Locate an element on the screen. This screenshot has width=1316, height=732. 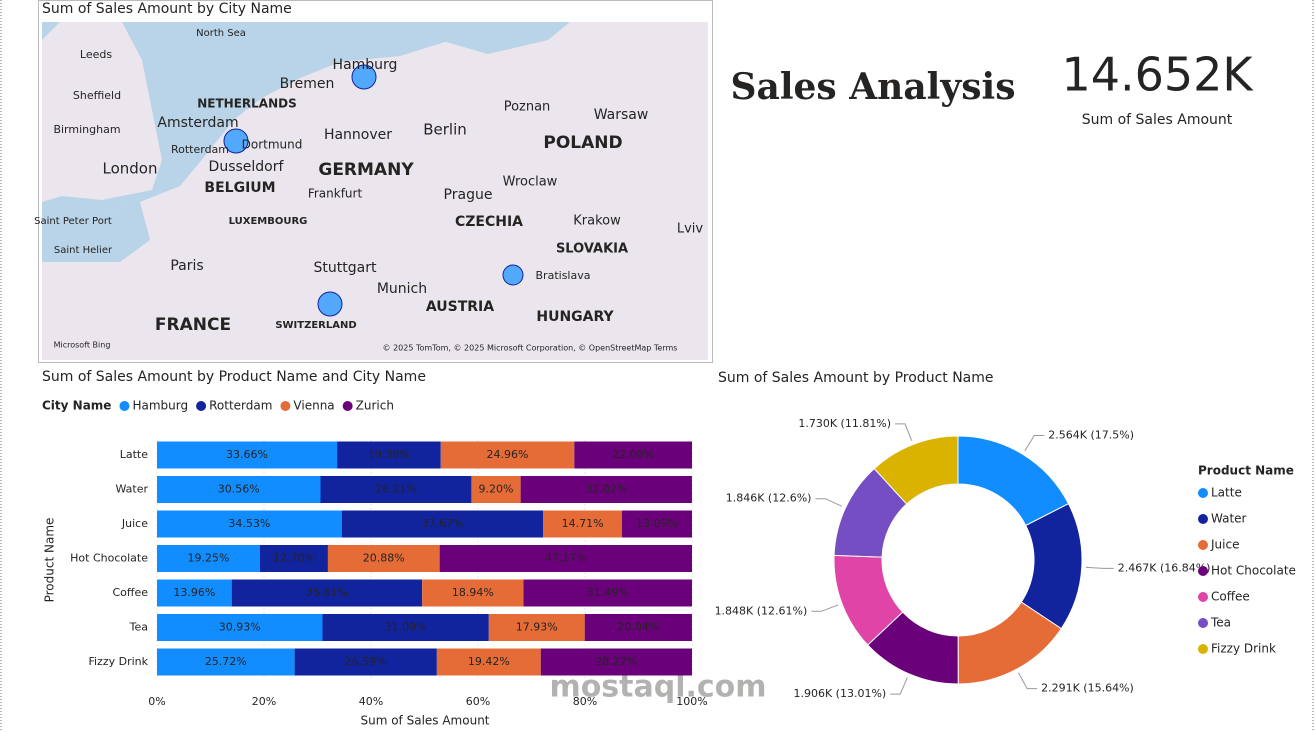
y-tick-label: Water is located at coordinates (131, 489).